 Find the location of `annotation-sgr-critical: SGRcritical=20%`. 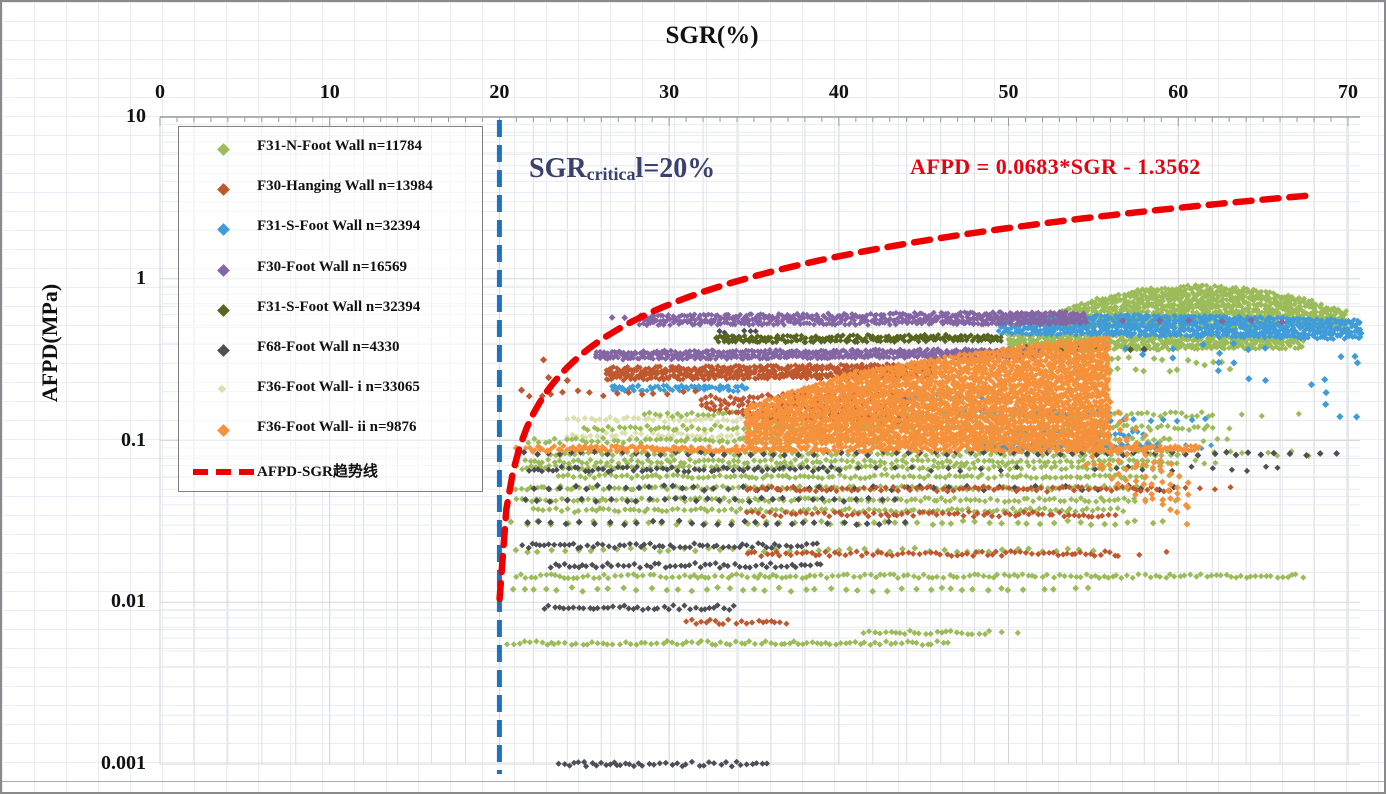

annotation-sgr-critical: SGRcritical=20% is located at coordinates (622, 169).